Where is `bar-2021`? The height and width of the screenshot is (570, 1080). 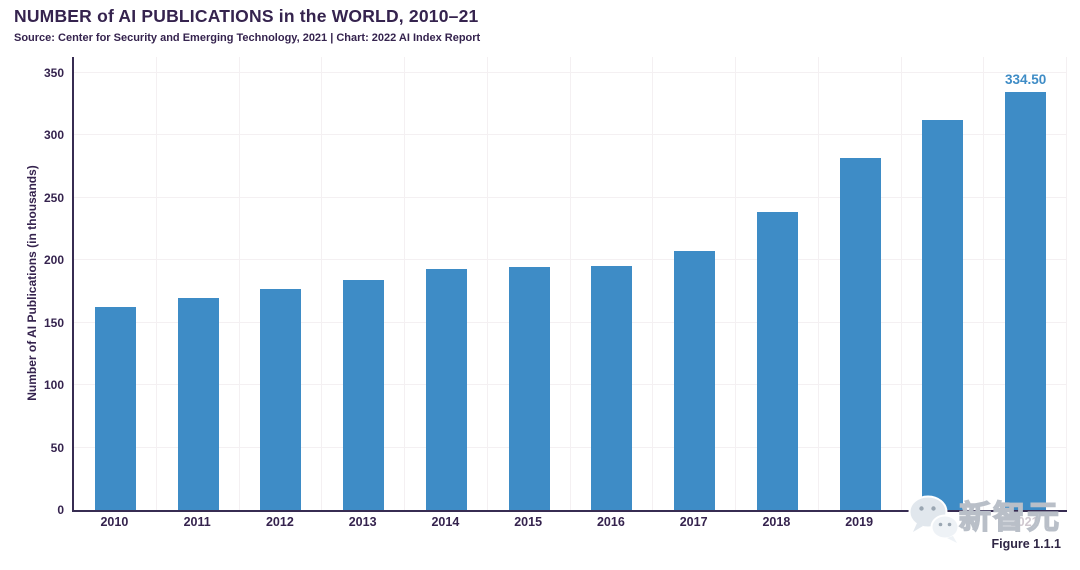
bar-2021 is located at coordinates (1026, 300).